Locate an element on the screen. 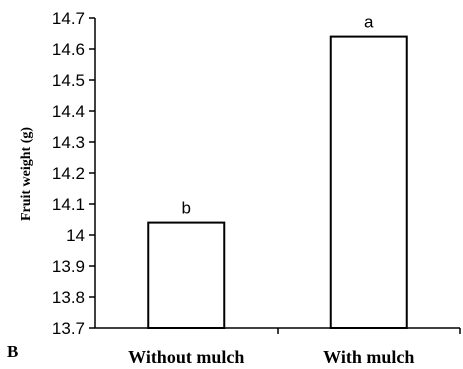 This screenshot has height=369, width=463. y-tick-label: 13.9 is located at coordinates (68, 266).